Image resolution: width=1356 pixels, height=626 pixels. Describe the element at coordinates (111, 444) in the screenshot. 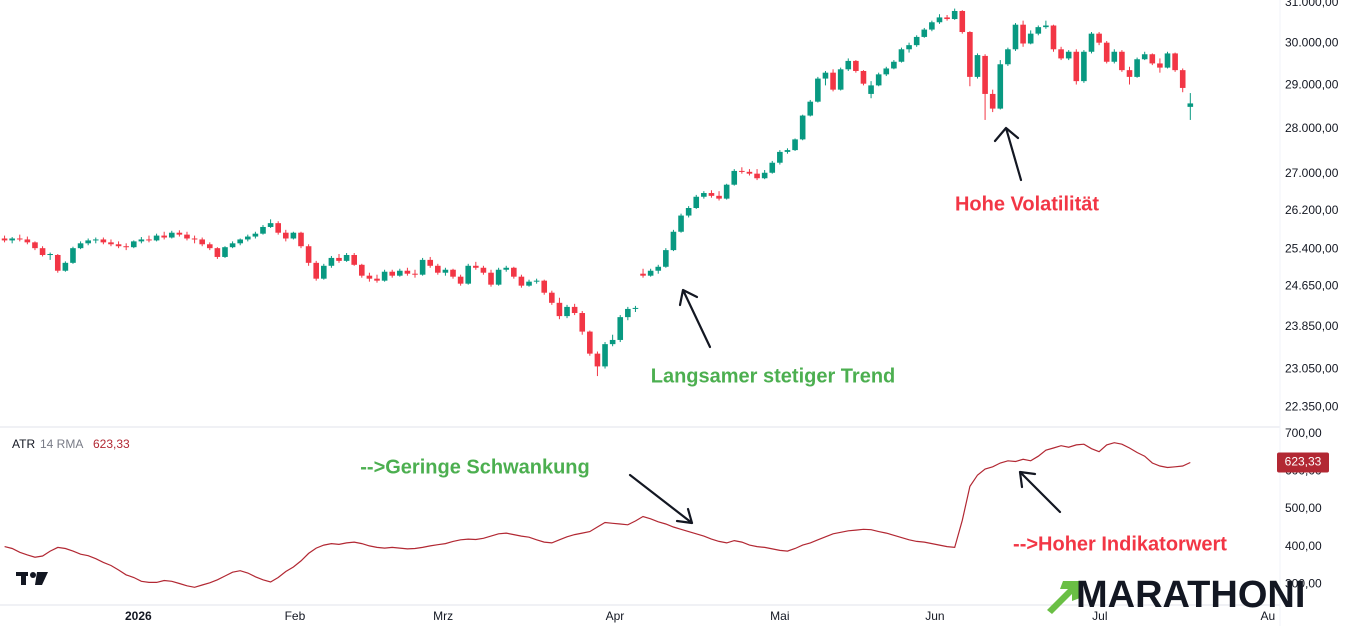

I see `indicator-value: 623,33` at that location.